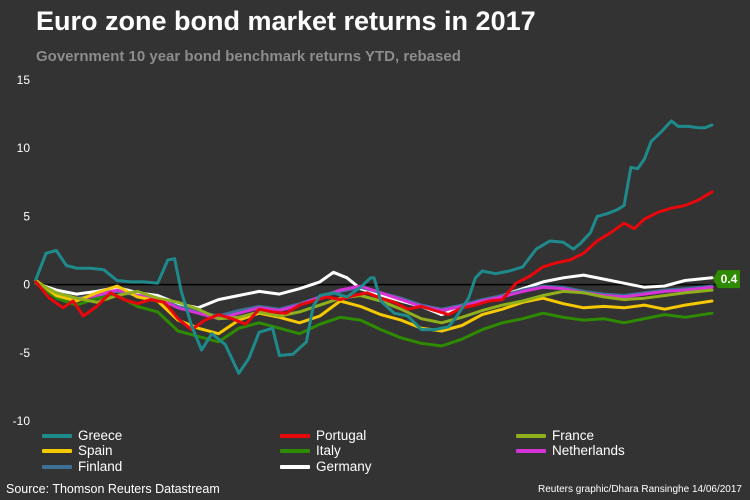  I want to click on end-value-label: 0.4, so click(726, 279).